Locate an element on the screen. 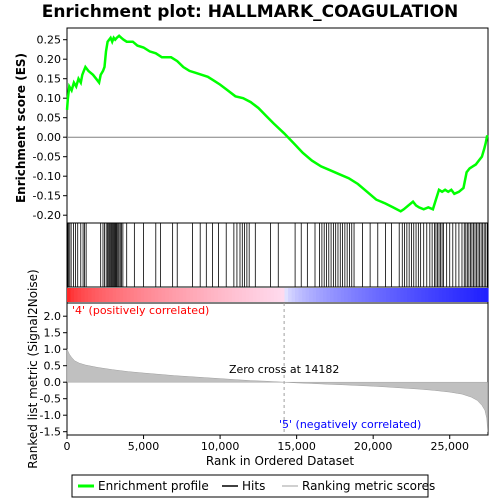 This screenshot has height=500, width=500. metric-y-tick-label: 1.0 is located at coordinates (53, 349).